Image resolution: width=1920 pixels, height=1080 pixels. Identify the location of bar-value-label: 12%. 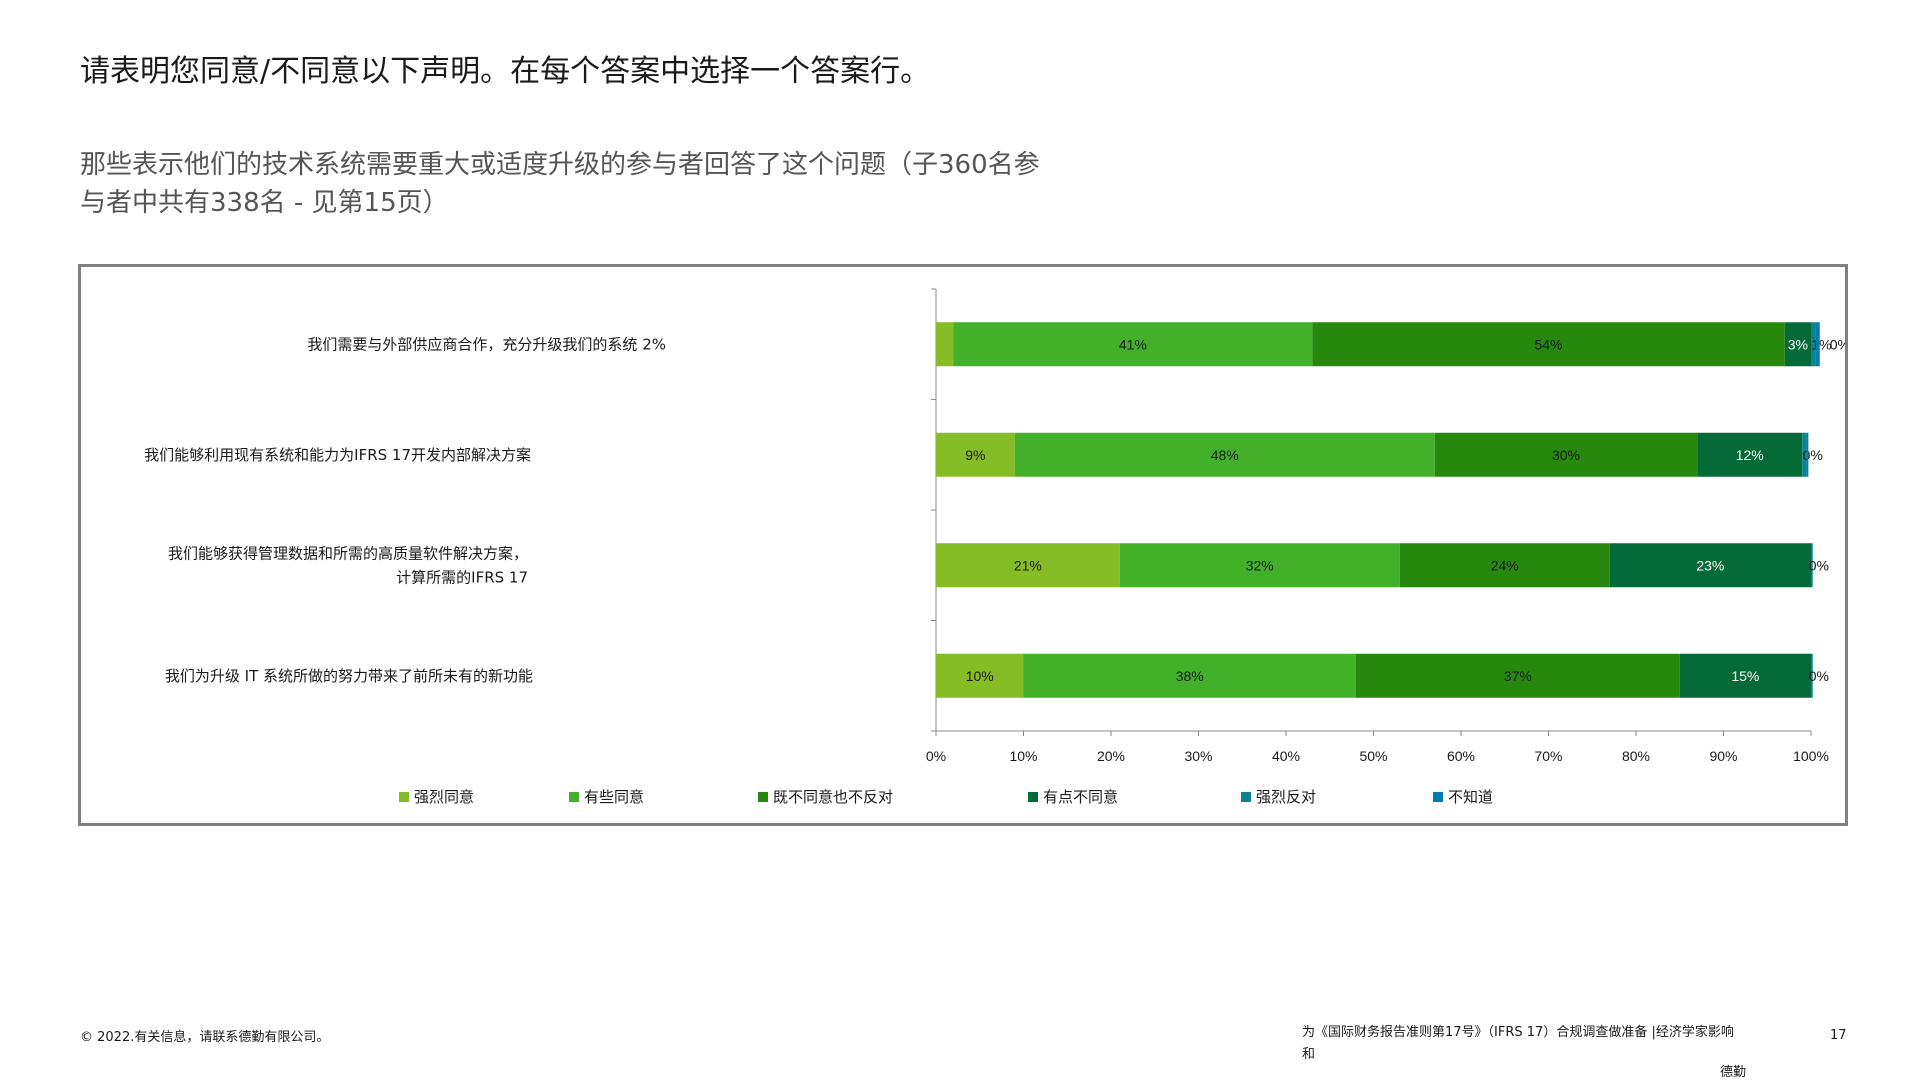
(1750, 455).